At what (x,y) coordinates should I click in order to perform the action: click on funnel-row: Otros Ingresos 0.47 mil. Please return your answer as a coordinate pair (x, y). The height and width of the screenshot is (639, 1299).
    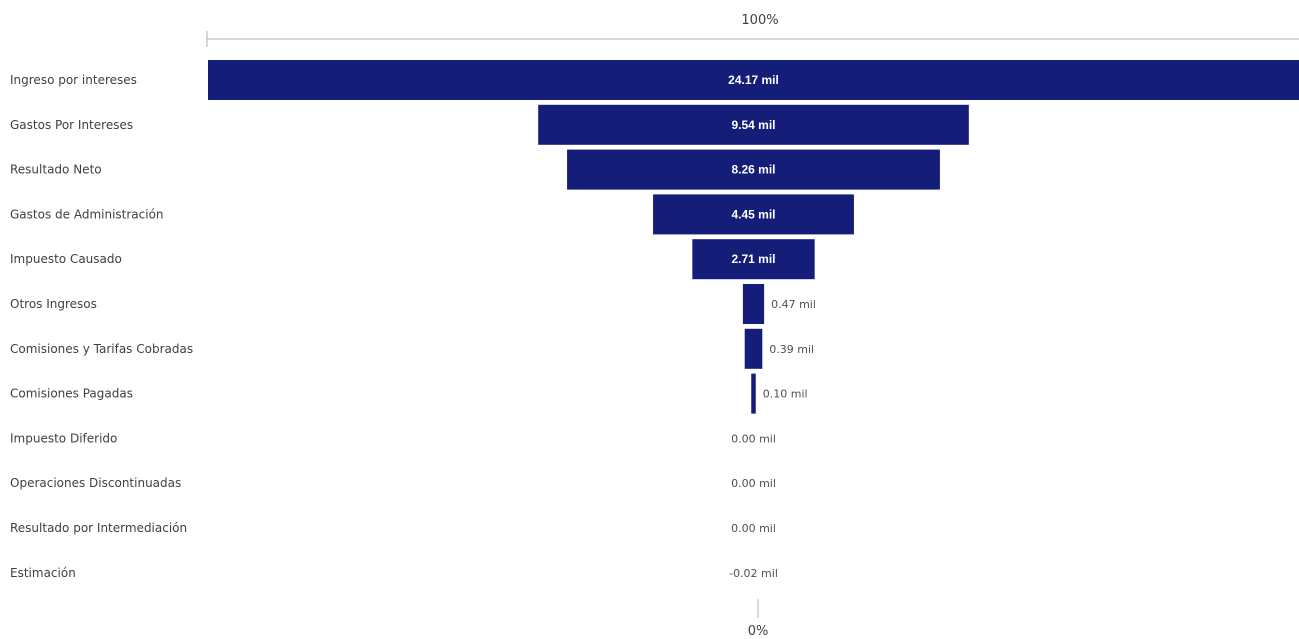
    Looking at the image, I should click on (413, 304).